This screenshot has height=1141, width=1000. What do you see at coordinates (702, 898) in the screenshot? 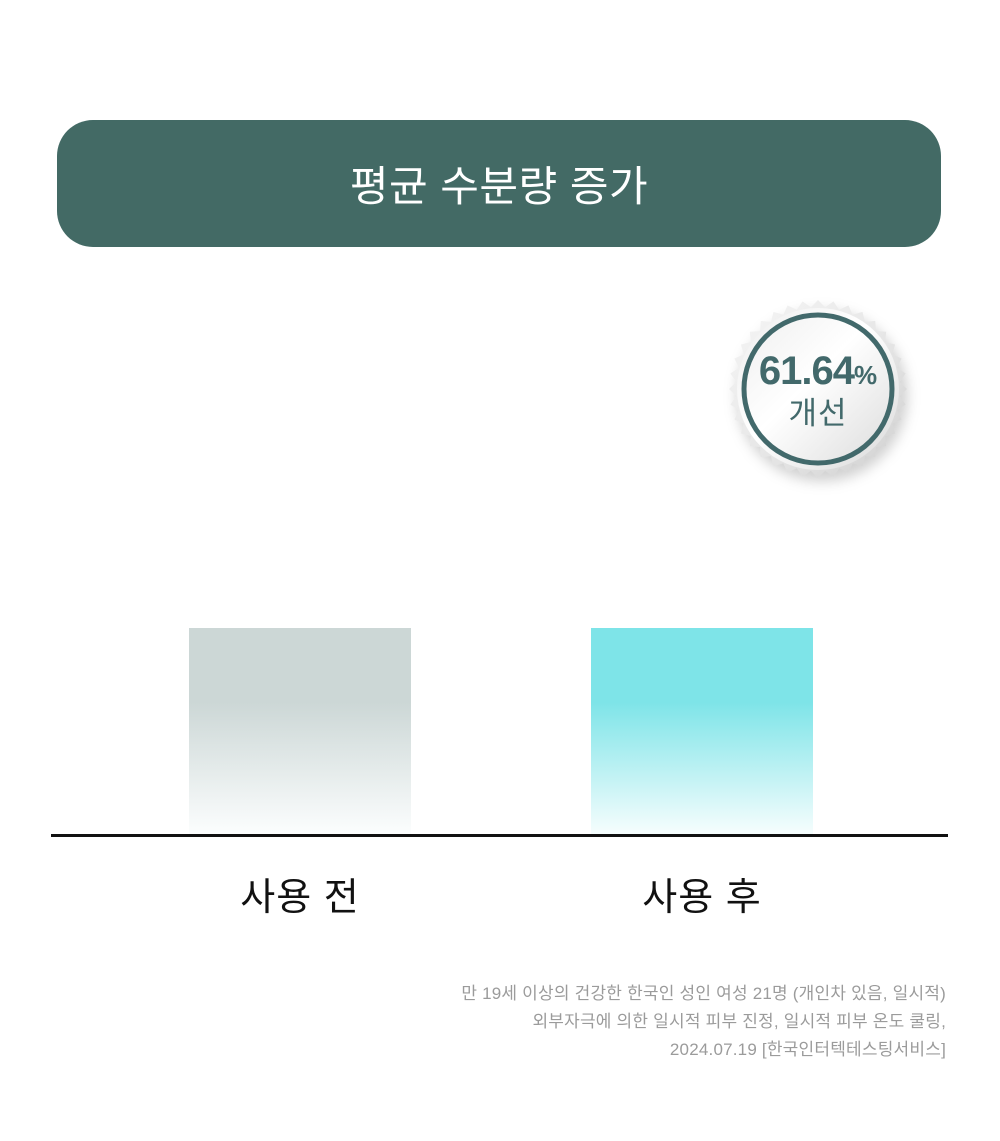
I see `label-after: 사용 후` at bounding box center [702, 898].